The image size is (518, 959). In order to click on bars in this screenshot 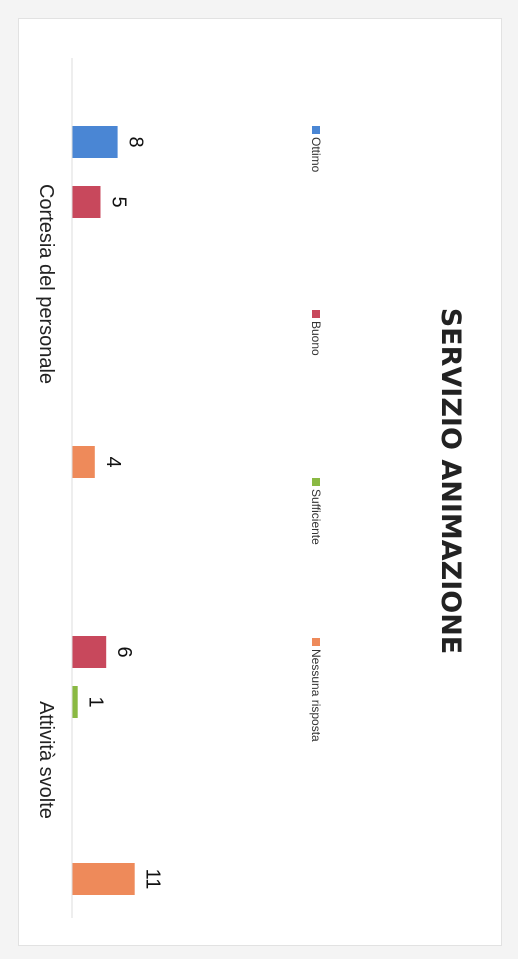, I will do `click(103, 510)`.